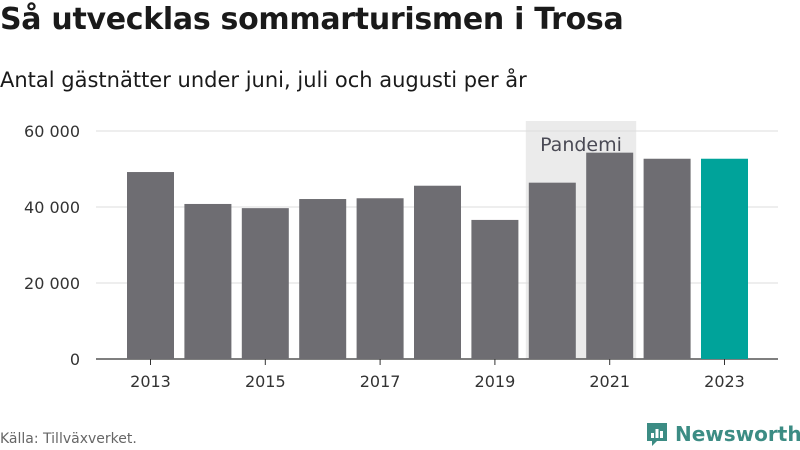 The width and height of the screenshot is (800, 450). I want to click on x-tick-label: 2017, so click(380, 381).